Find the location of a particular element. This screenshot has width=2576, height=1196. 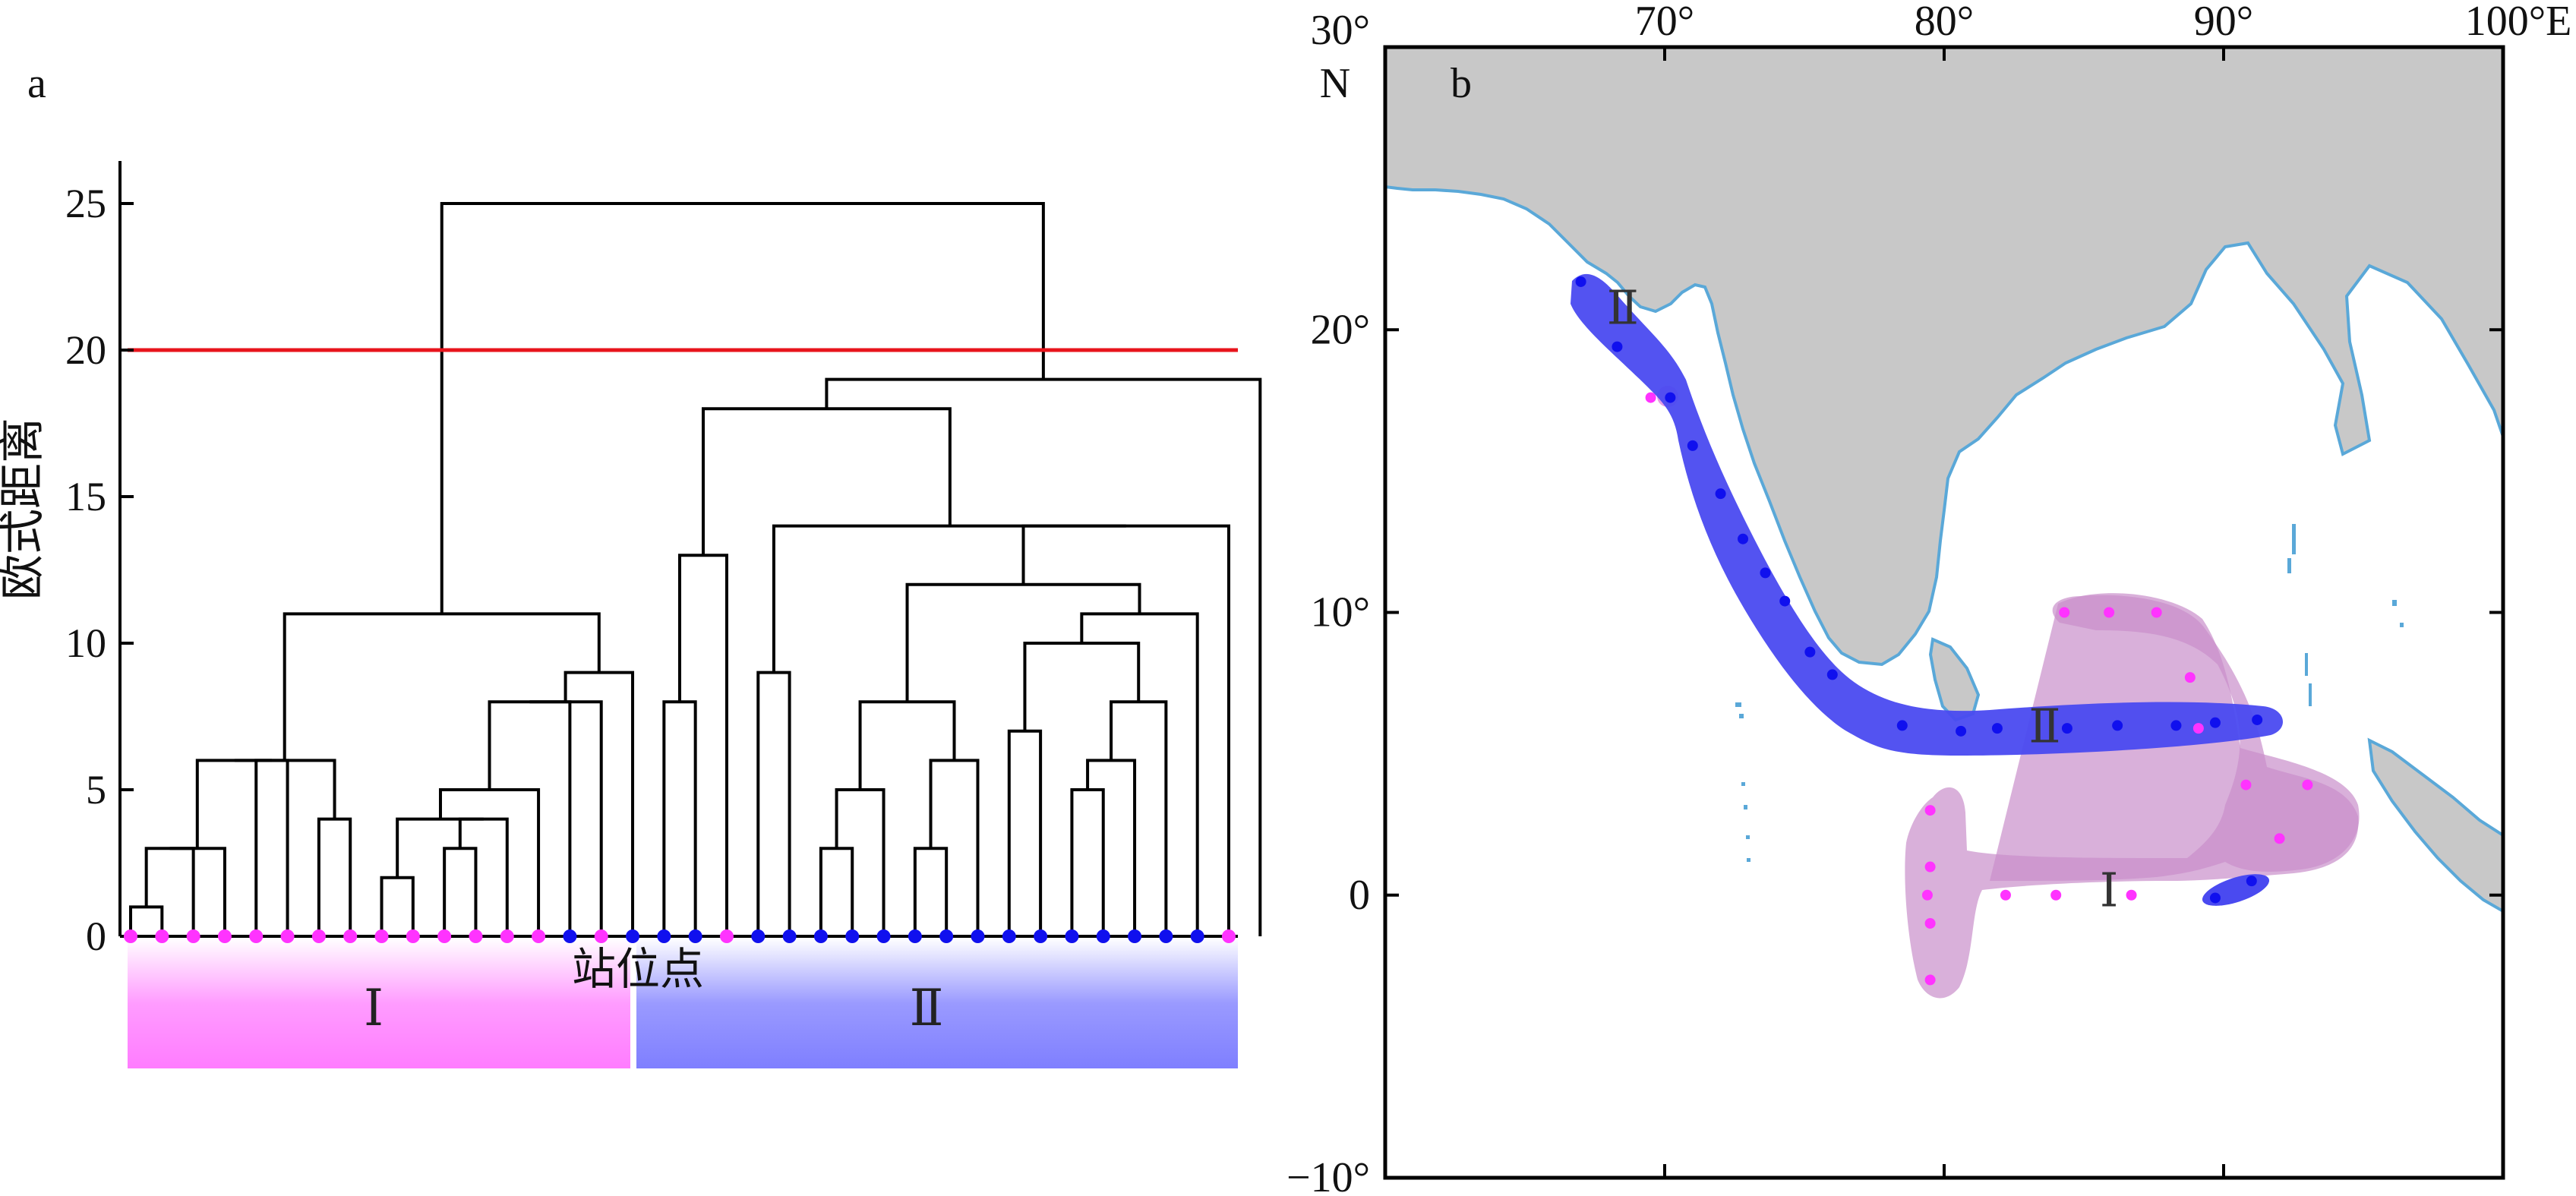

y-tick-label: 20 is located at coordinates (85, 350).